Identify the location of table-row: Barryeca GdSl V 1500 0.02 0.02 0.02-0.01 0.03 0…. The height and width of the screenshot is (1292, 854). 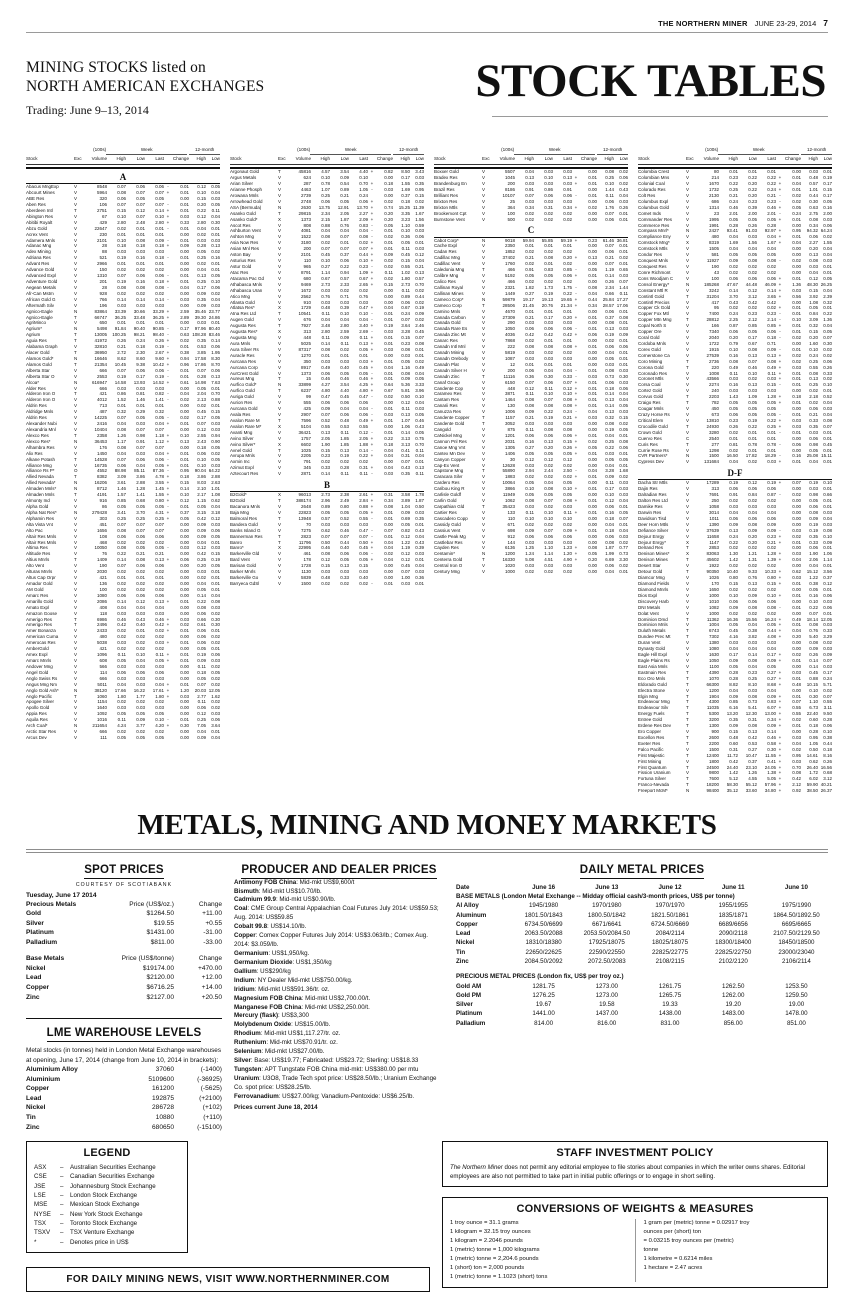
(327, 583).